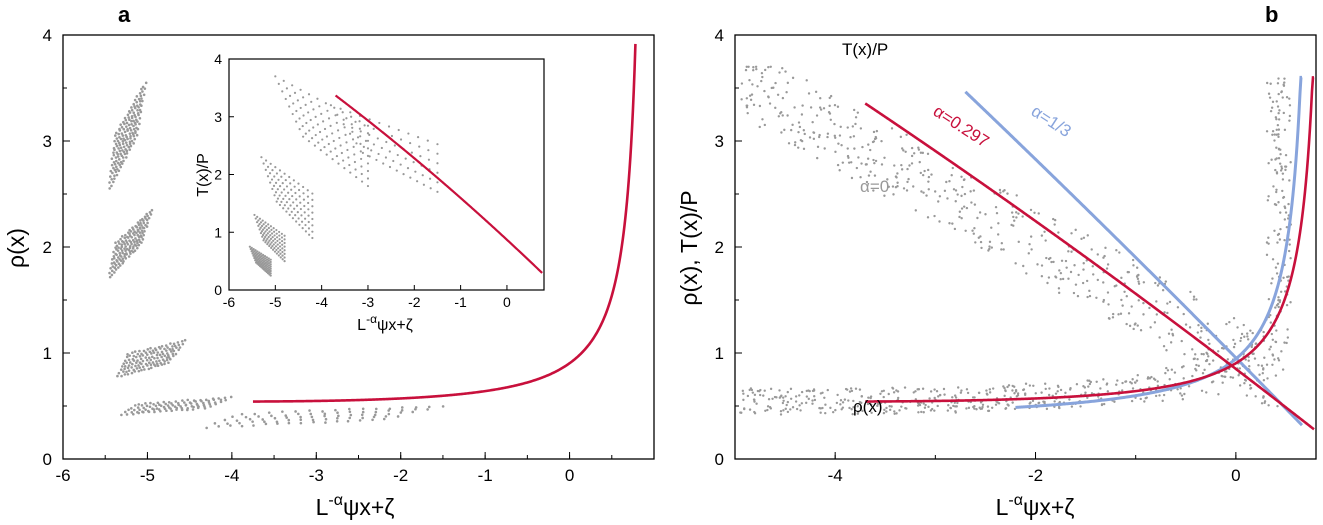  What do you see at coordinates (355, 468) in the screenshot?
I see `panel-a-x-ticks: -6 -5 -4 -3 -2 -1 0` at bounding box center [355, 468].